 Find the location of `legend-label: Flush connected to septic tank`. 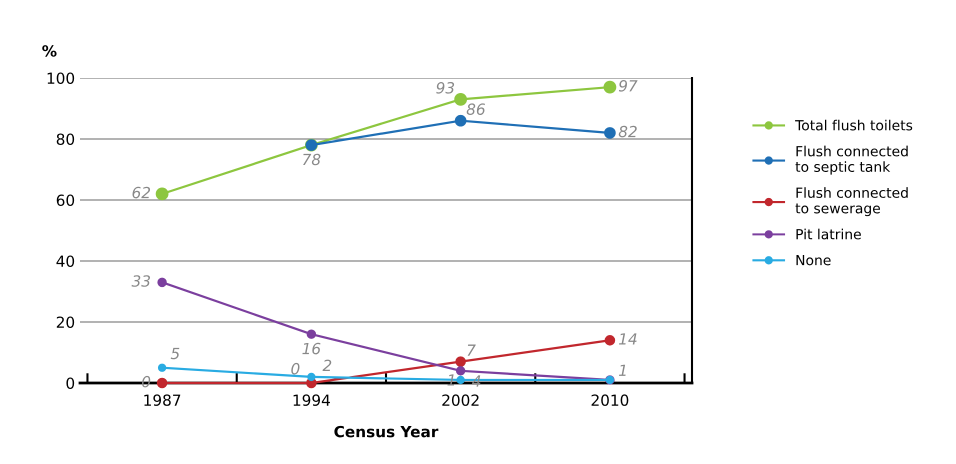

legend-label: Flush connected to septic tank is located at coordinates (852, 160).